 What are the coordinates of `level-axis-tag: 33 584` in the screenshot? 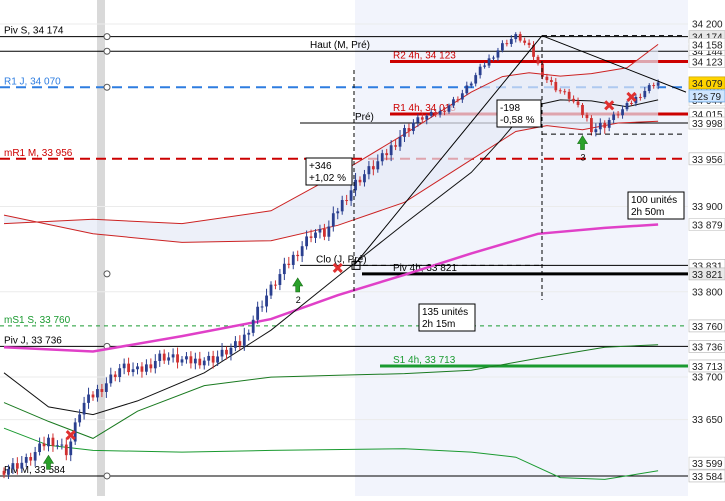 It's located at (707, 477).